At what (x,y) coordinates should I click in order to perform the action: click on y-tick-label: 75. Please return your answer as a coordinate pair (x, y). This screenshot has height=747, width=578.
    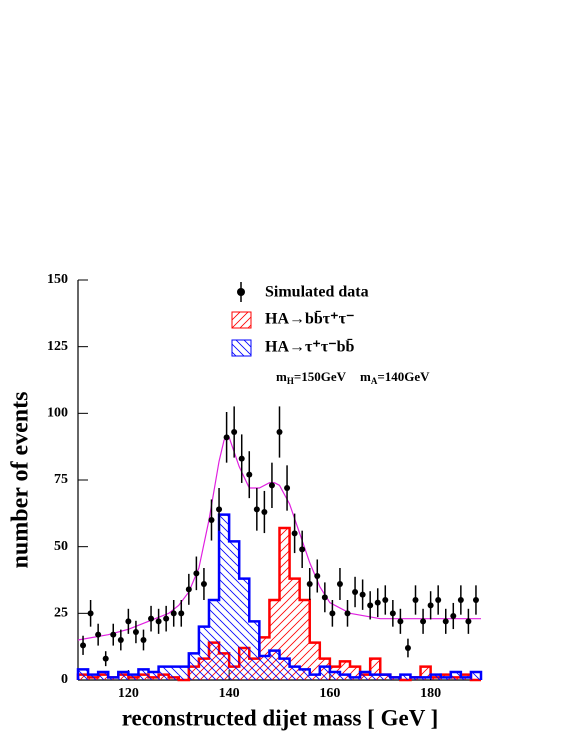
    Looking at the image, I should click on (61, 479).